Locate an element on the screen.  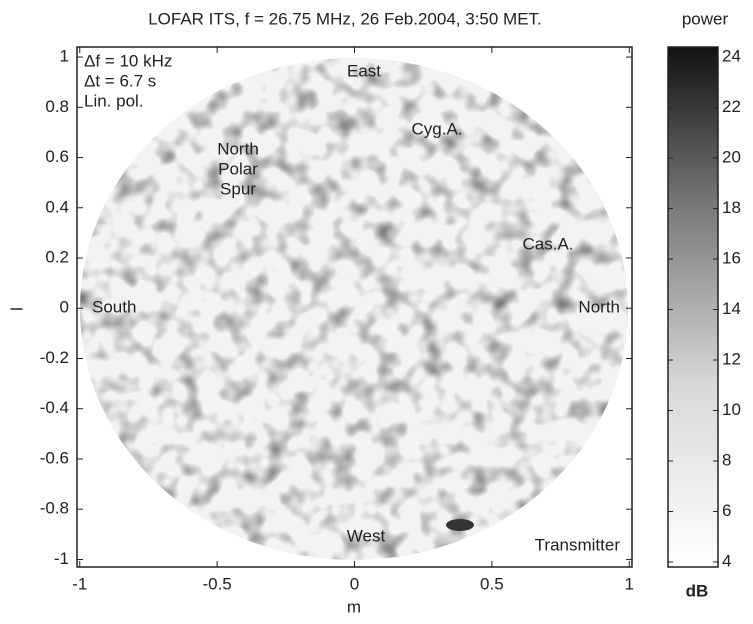
annotation: Cyg.A. is located at coordinates (436, 128).